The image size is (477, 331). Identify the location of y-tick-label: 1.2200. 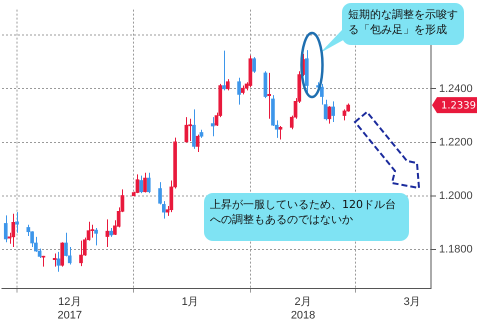
(456, 142).